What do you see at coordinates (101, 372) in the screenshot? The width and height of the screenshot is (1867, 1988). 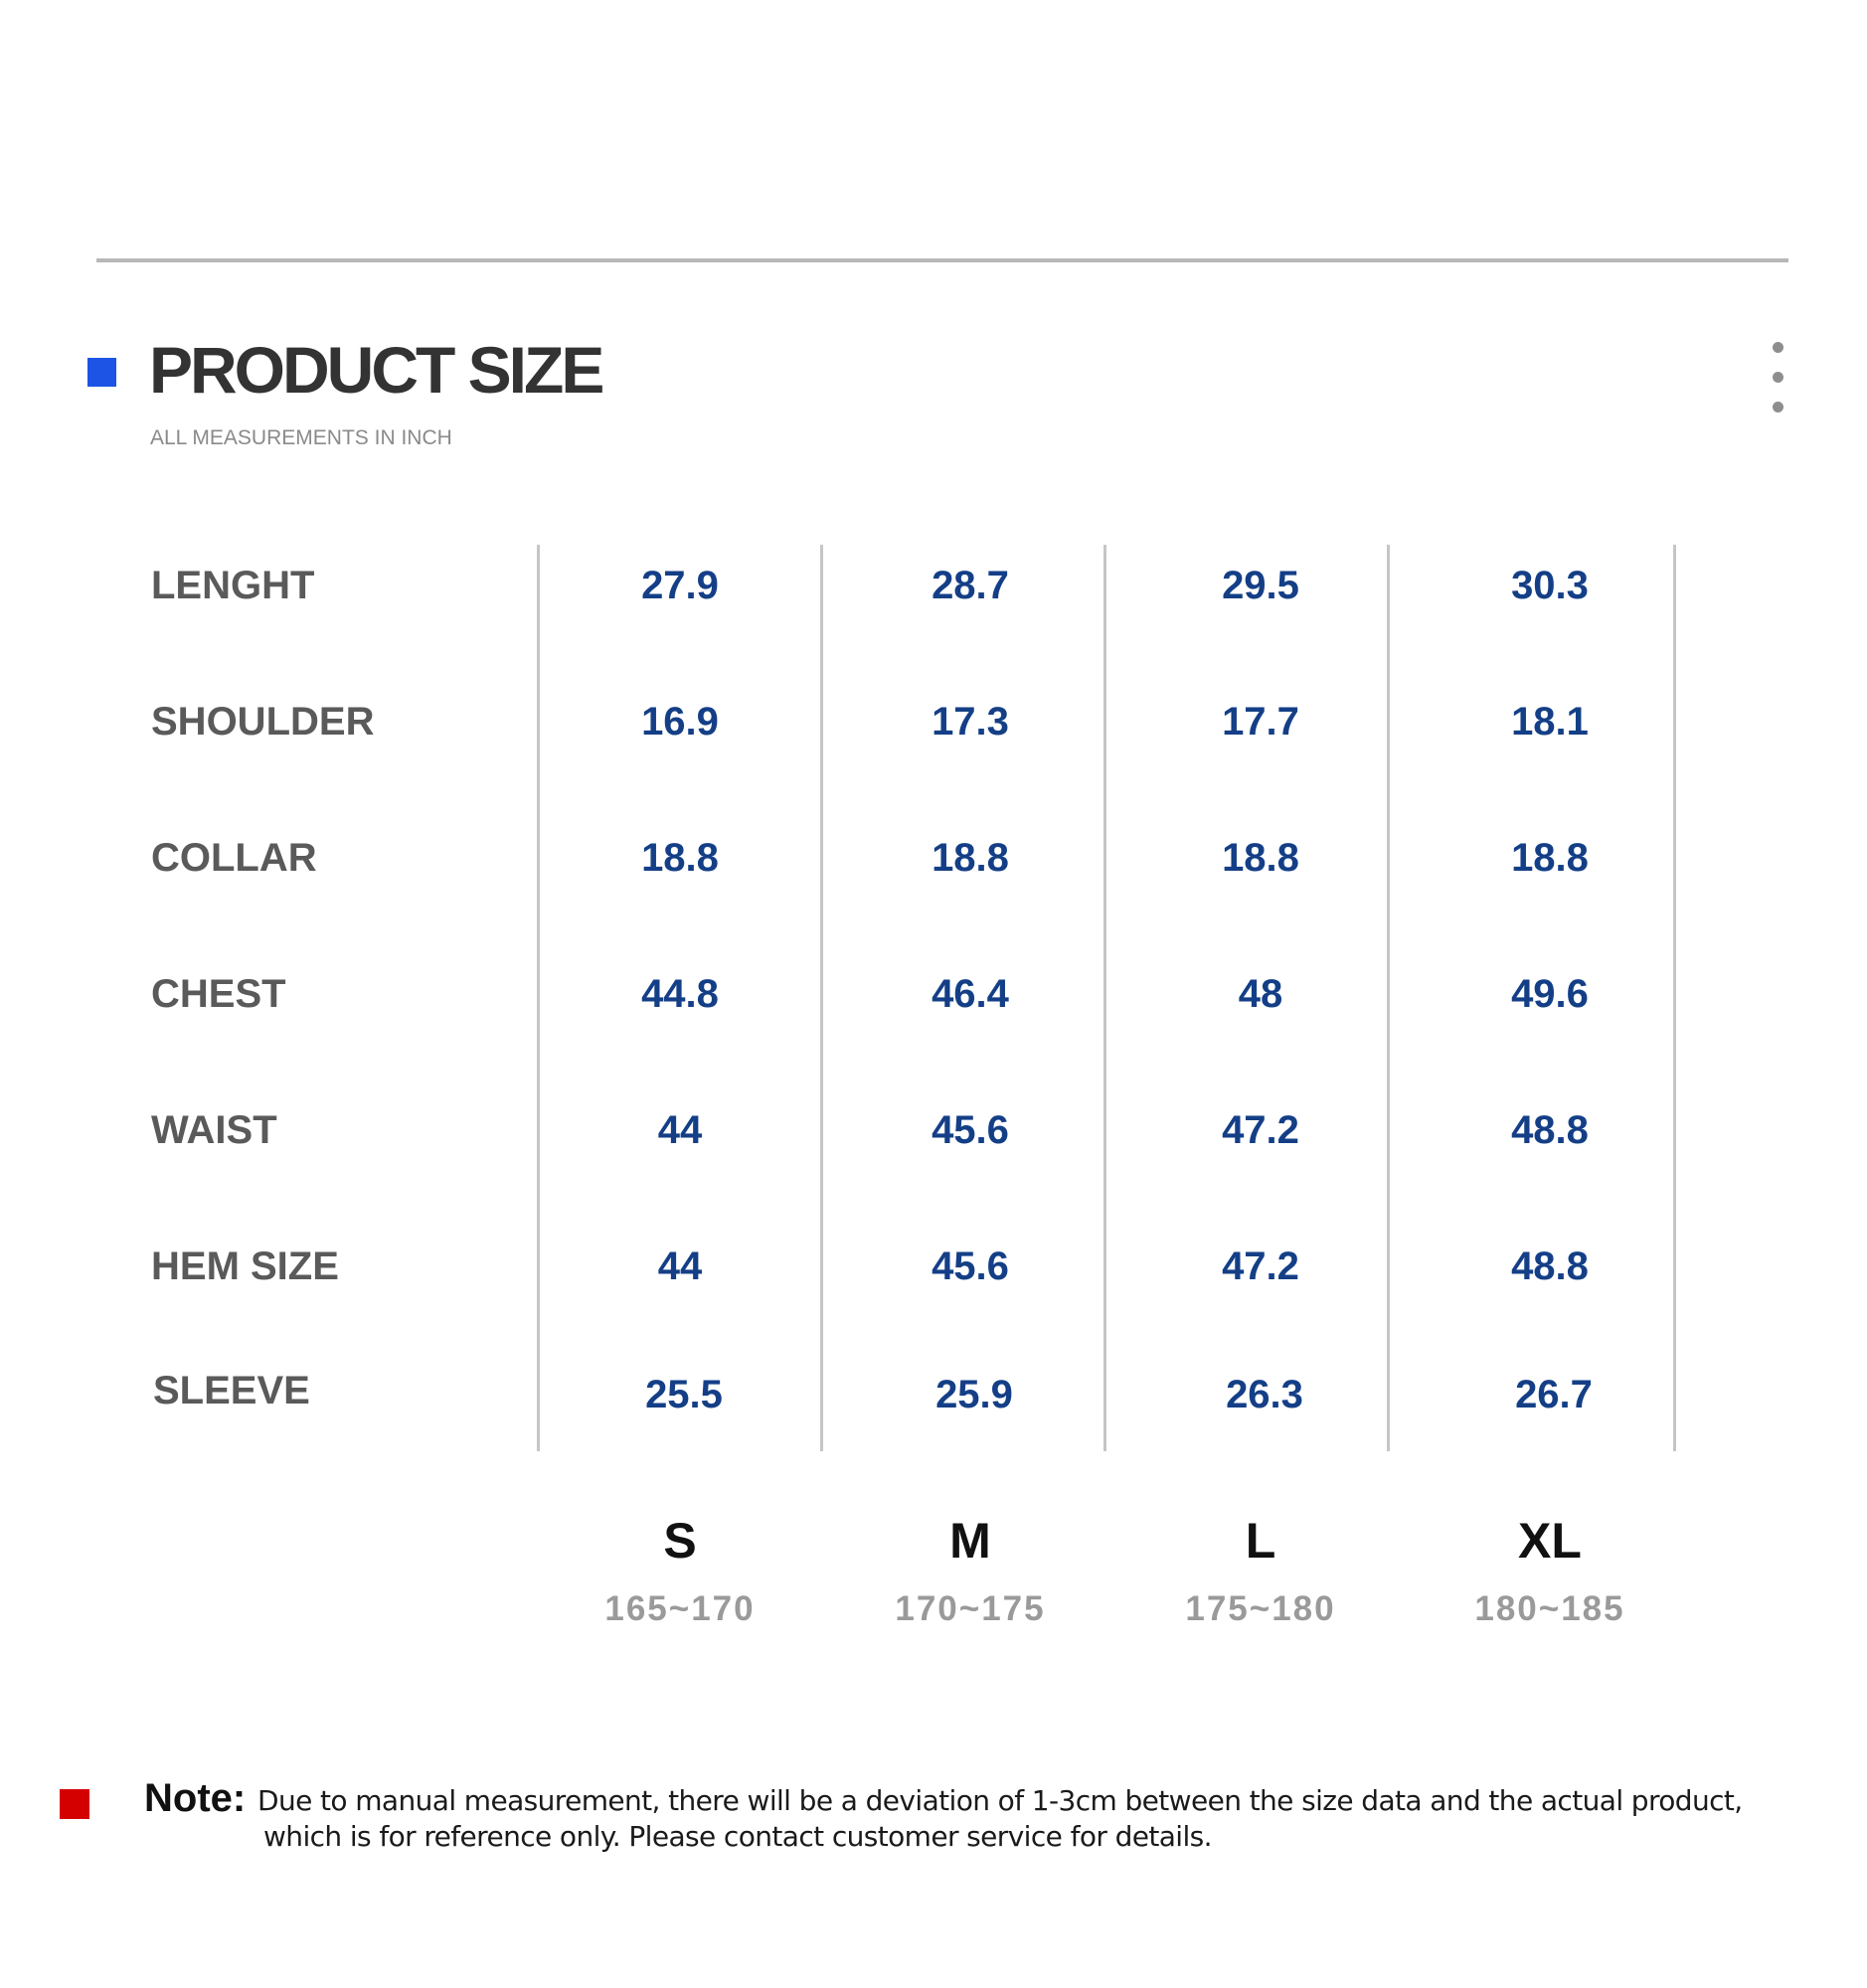 I see `title-square-icon` at bounding box center [101, 372].